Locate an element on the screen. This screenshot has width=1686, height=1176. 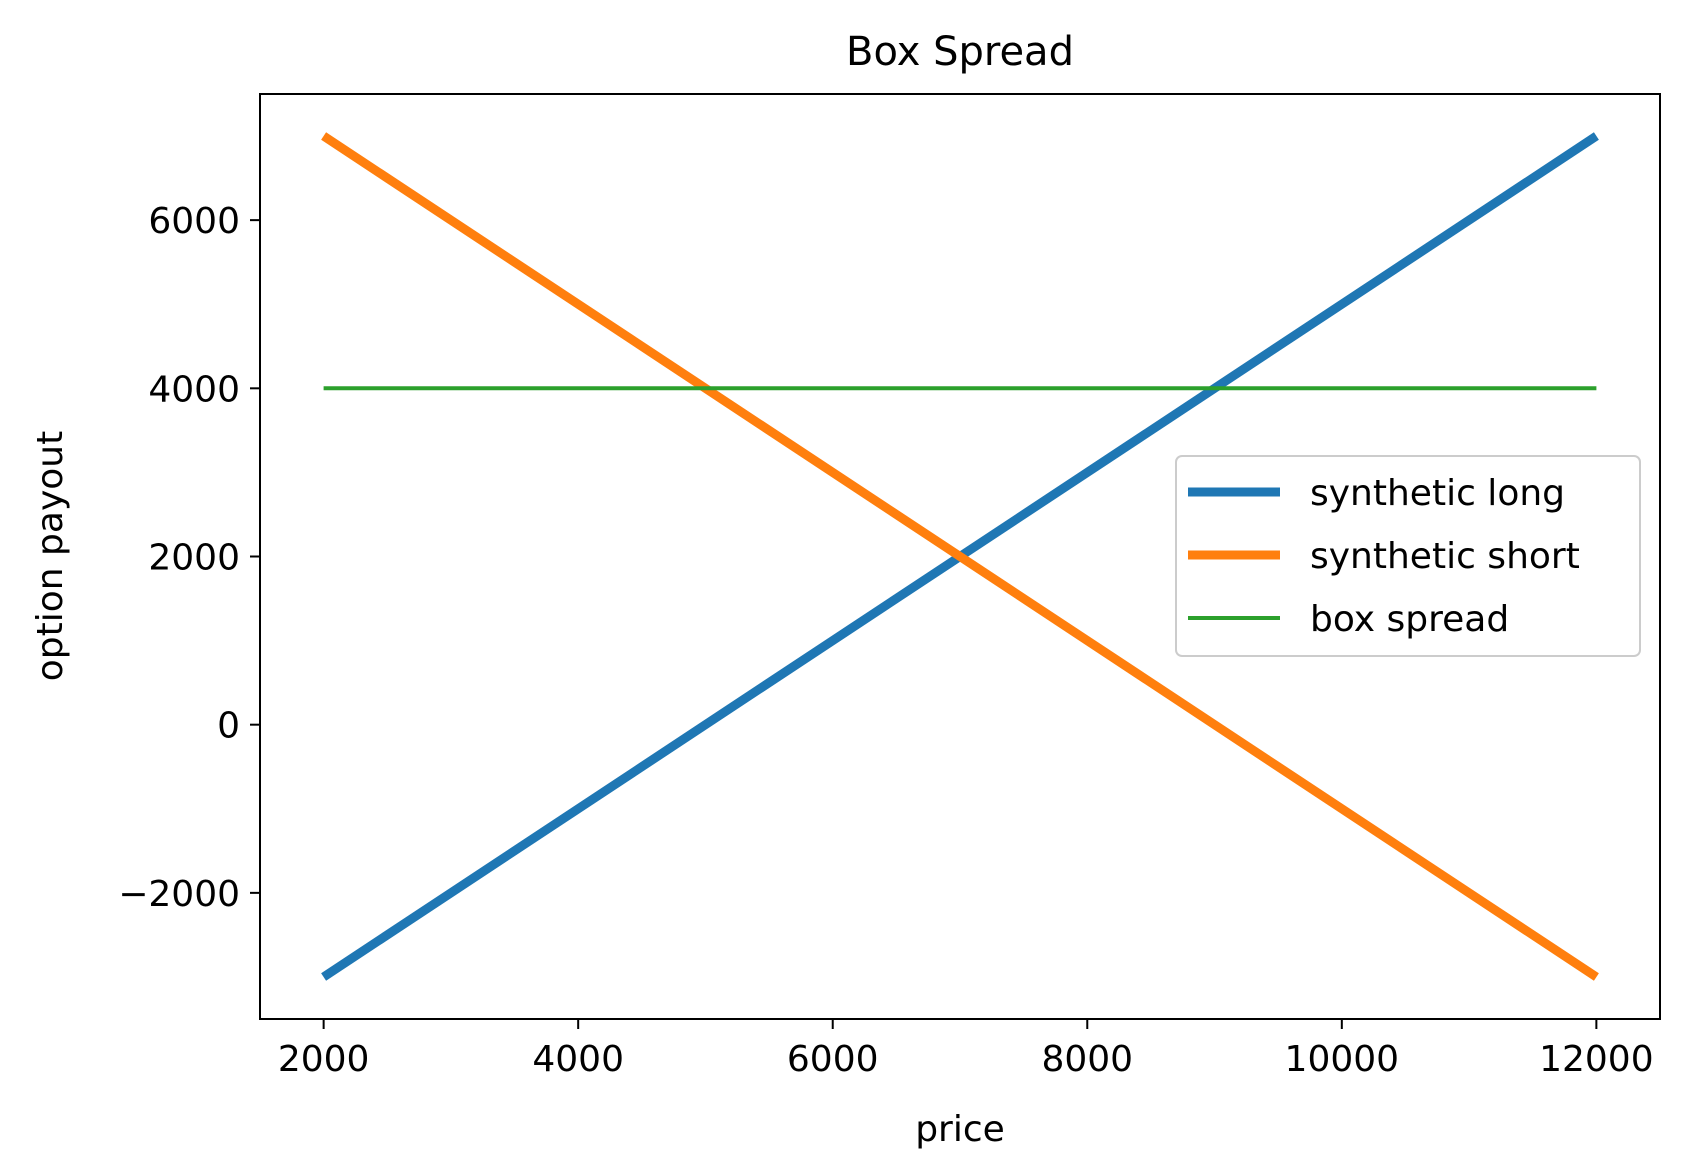
x-tick-label: 12000 is located at coordinates (1596, 1059).